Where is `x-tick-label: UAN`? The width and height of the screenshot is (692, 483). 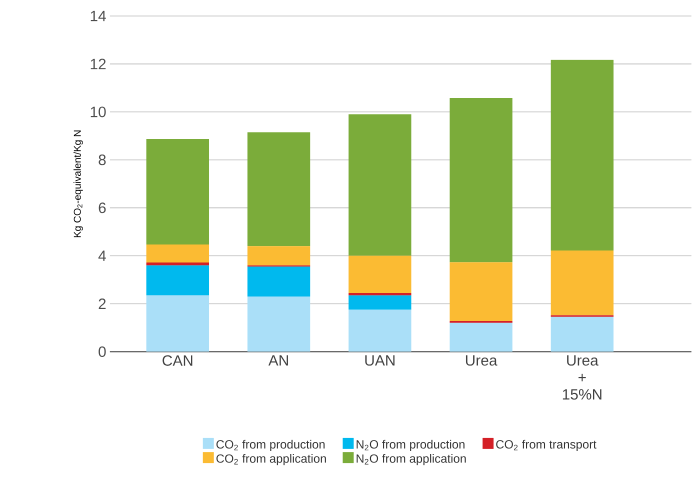 x-tick-label: UAN is located at coordinates (380, 360).